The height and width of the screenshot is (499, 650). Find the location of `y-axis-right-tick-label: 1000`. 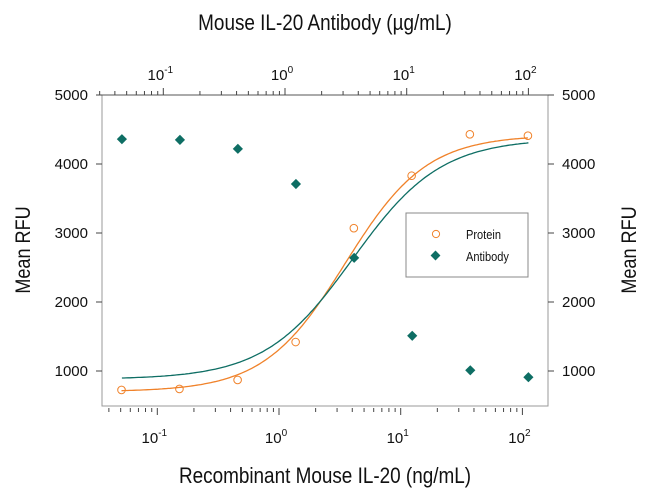

y-axis-right-tick-label: 1000 is located at coordinates (578, 371).